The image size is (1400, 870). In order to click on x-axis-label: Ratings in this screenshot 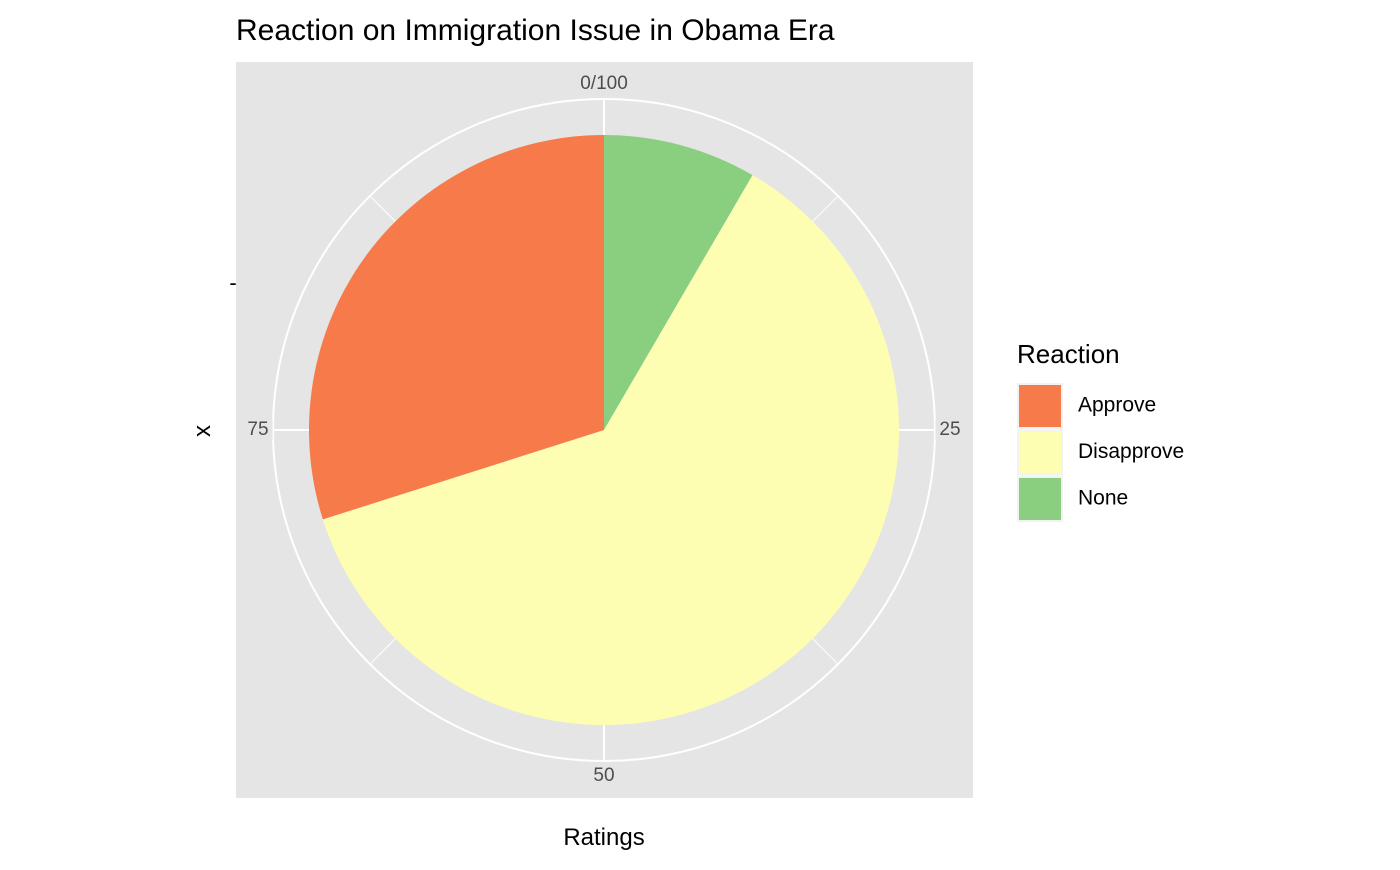, I will do `click(603, 837)`.